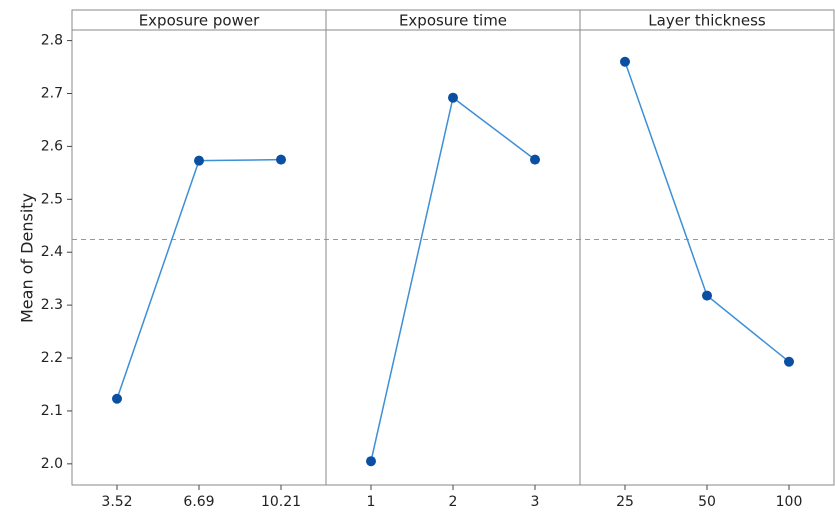  Describe the element at coordinates (52, 199) in the screenshot. I see `y-tick-label: 2.5` at that location.